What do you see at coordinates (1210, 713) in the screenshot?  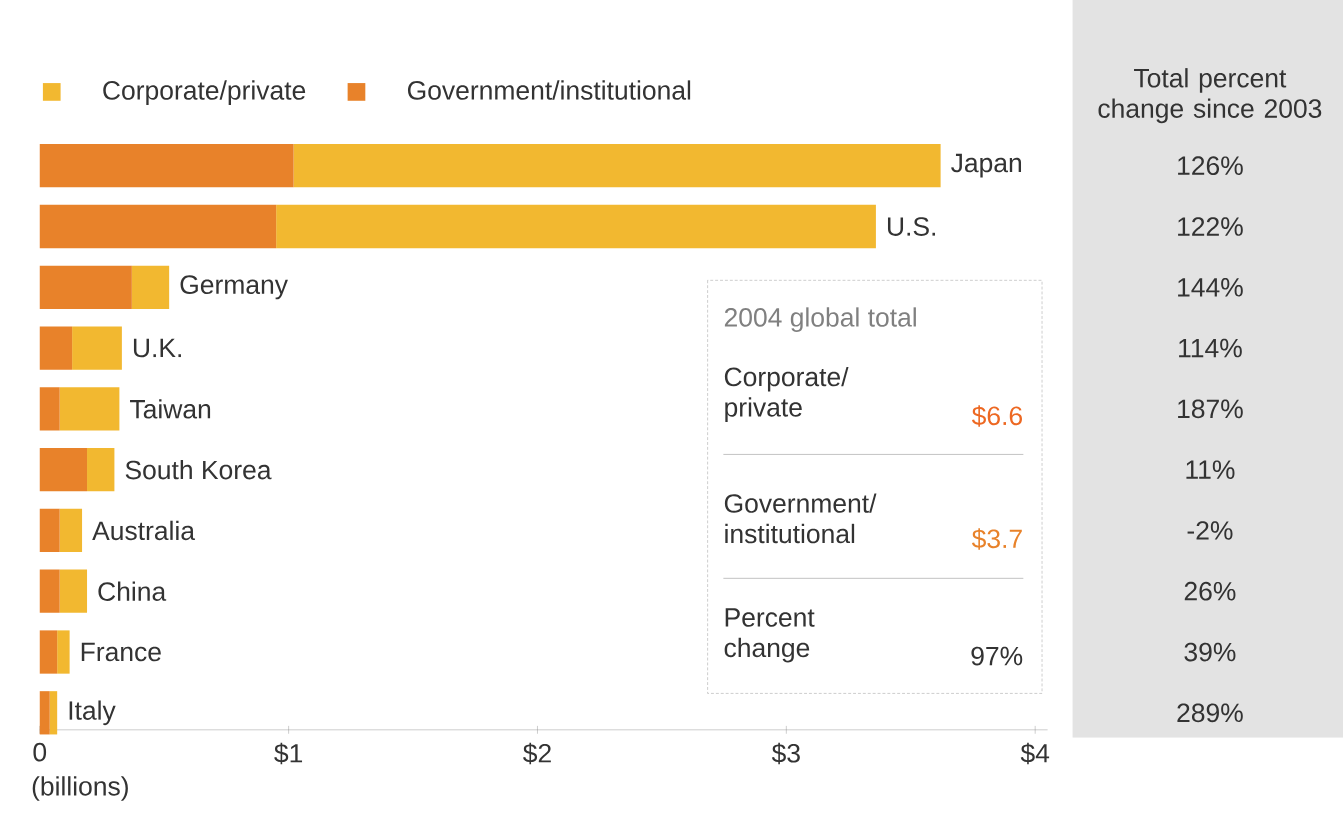 I see `text: 289%` at bounding box center [1210, 713].